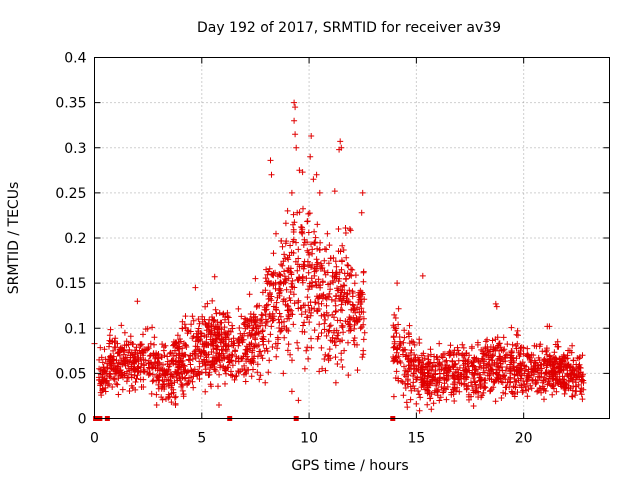 The width and height of the screenshot is (640, 480). I want to click on y-axis-label: SRMTID / TECUs, so click(14, 238).